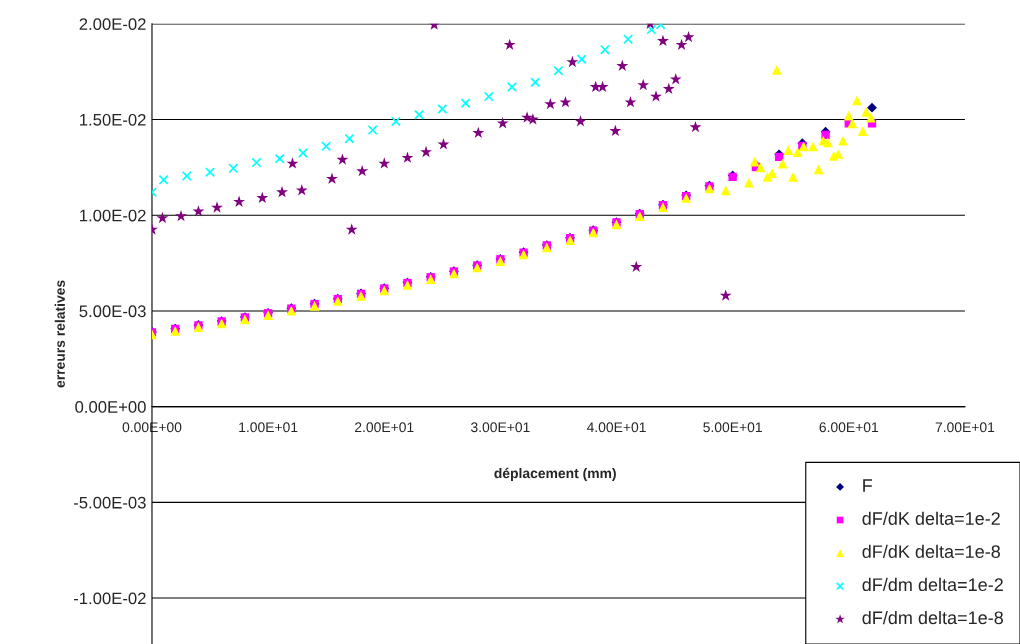 Image resolution: width=1020 pixels, height=644 pixels. What do you see at coordinates (112, 311) in the screenshot?
I see `y-tick-label: 5.00E-03` at bounding box center [112, 311].